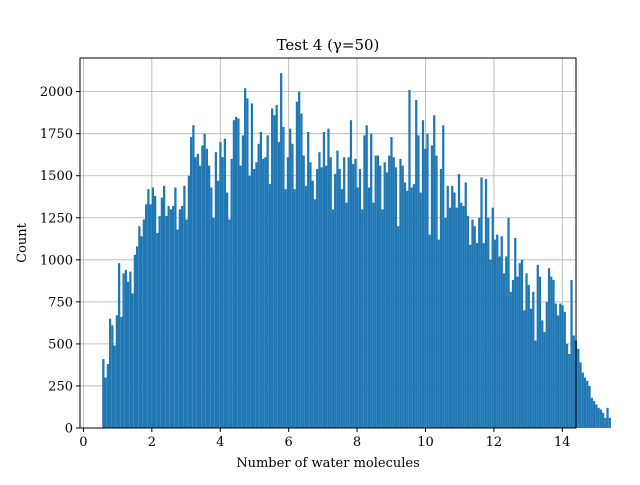 This screenshot has width=640, height=485. Describe the element at coordinates (357, 442) in the screenshot. I see `x-tick-label: 8` at that location.